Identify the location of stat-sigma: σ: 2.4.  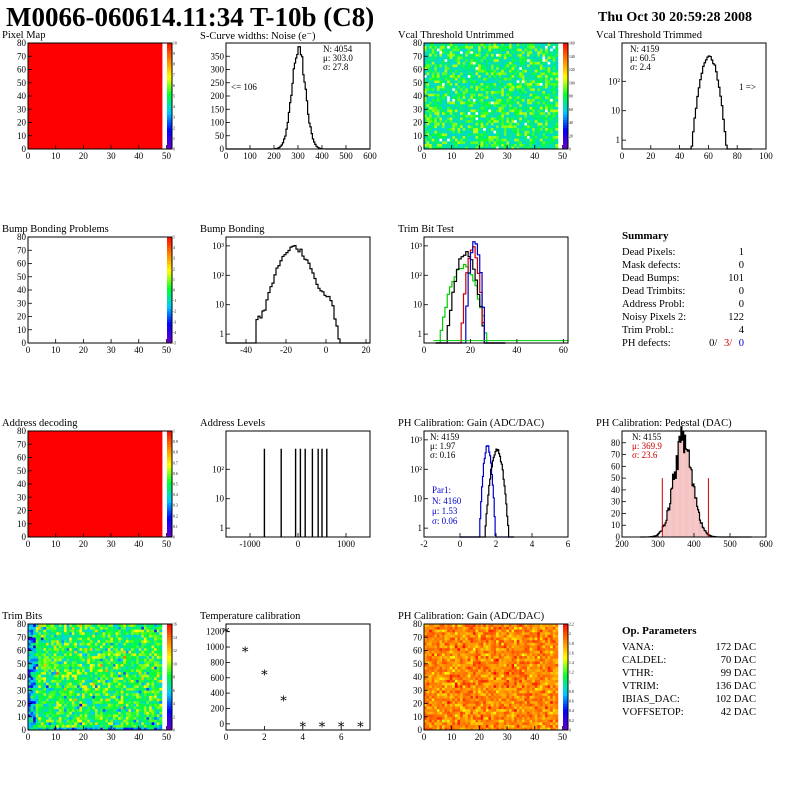
(640, 67).